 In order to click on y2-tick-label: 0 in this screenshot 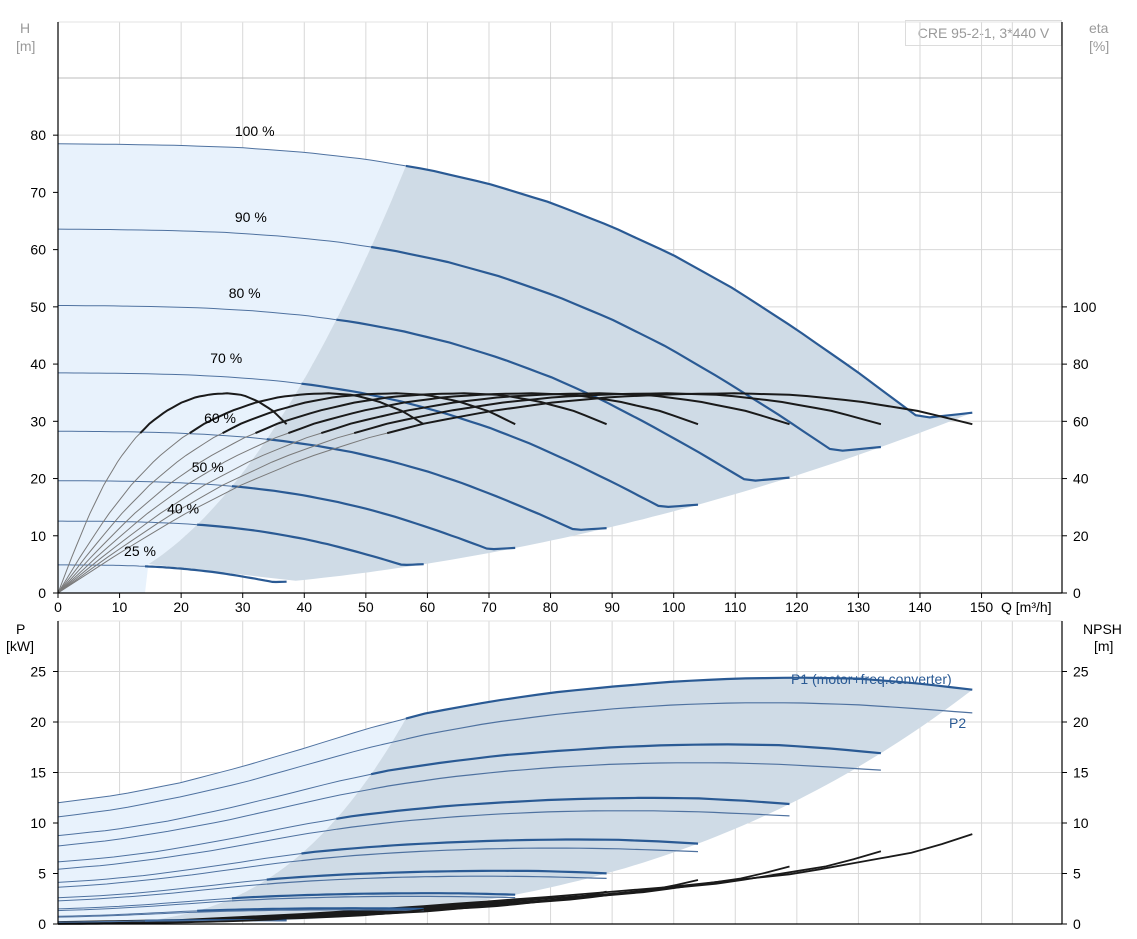, I will do `click(1077, 593)`.